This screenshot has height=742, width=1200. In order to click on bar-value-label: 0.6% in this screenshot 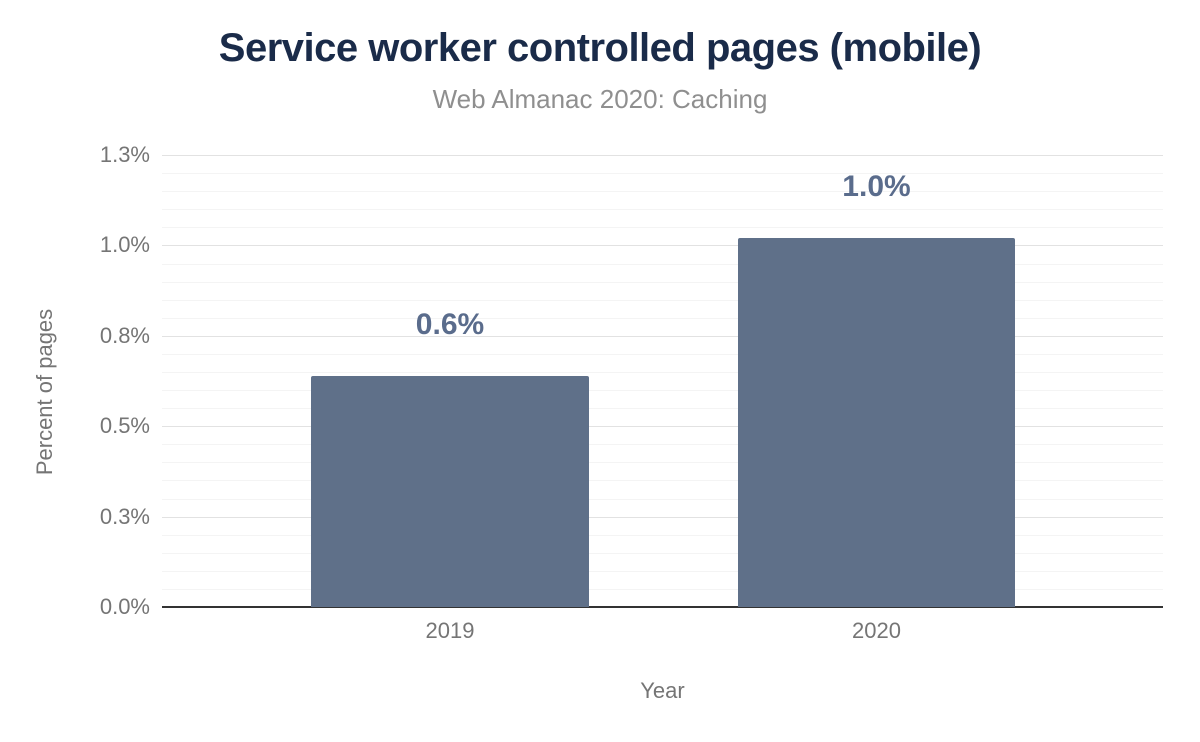, I will do `click(450, 324)`.